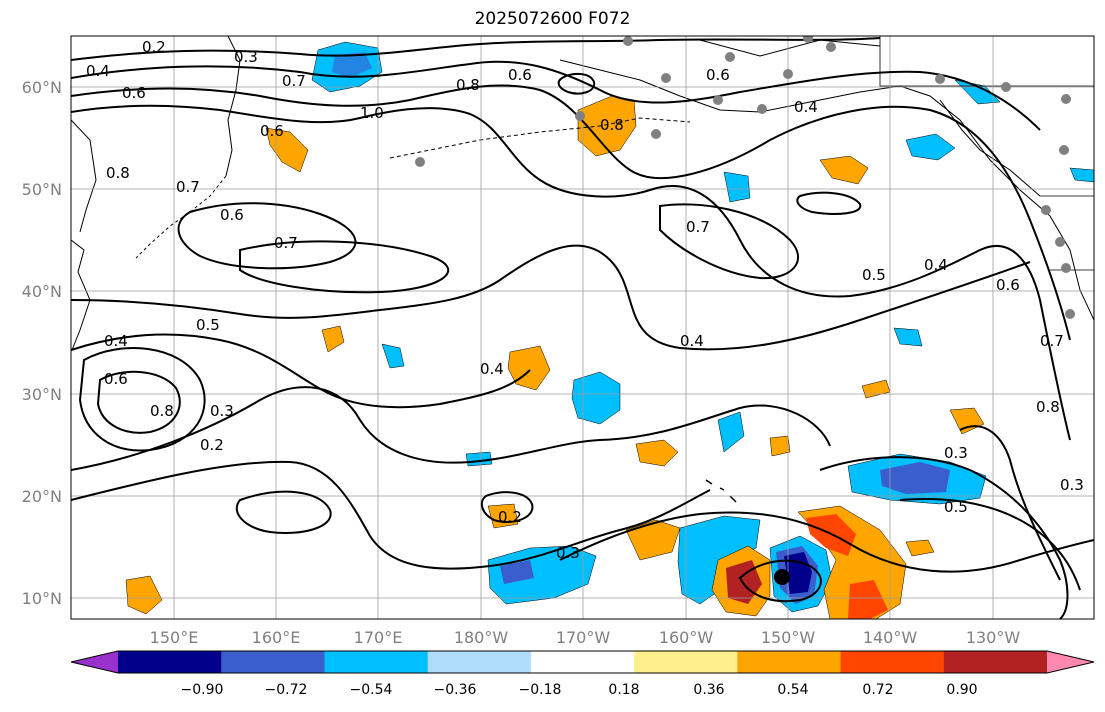 The height and width of the screenshot is (712, 1105). What do you see at coordinates (721, 491) in the screenshot?
I see `hawaii` at bounding box center [721, 491].